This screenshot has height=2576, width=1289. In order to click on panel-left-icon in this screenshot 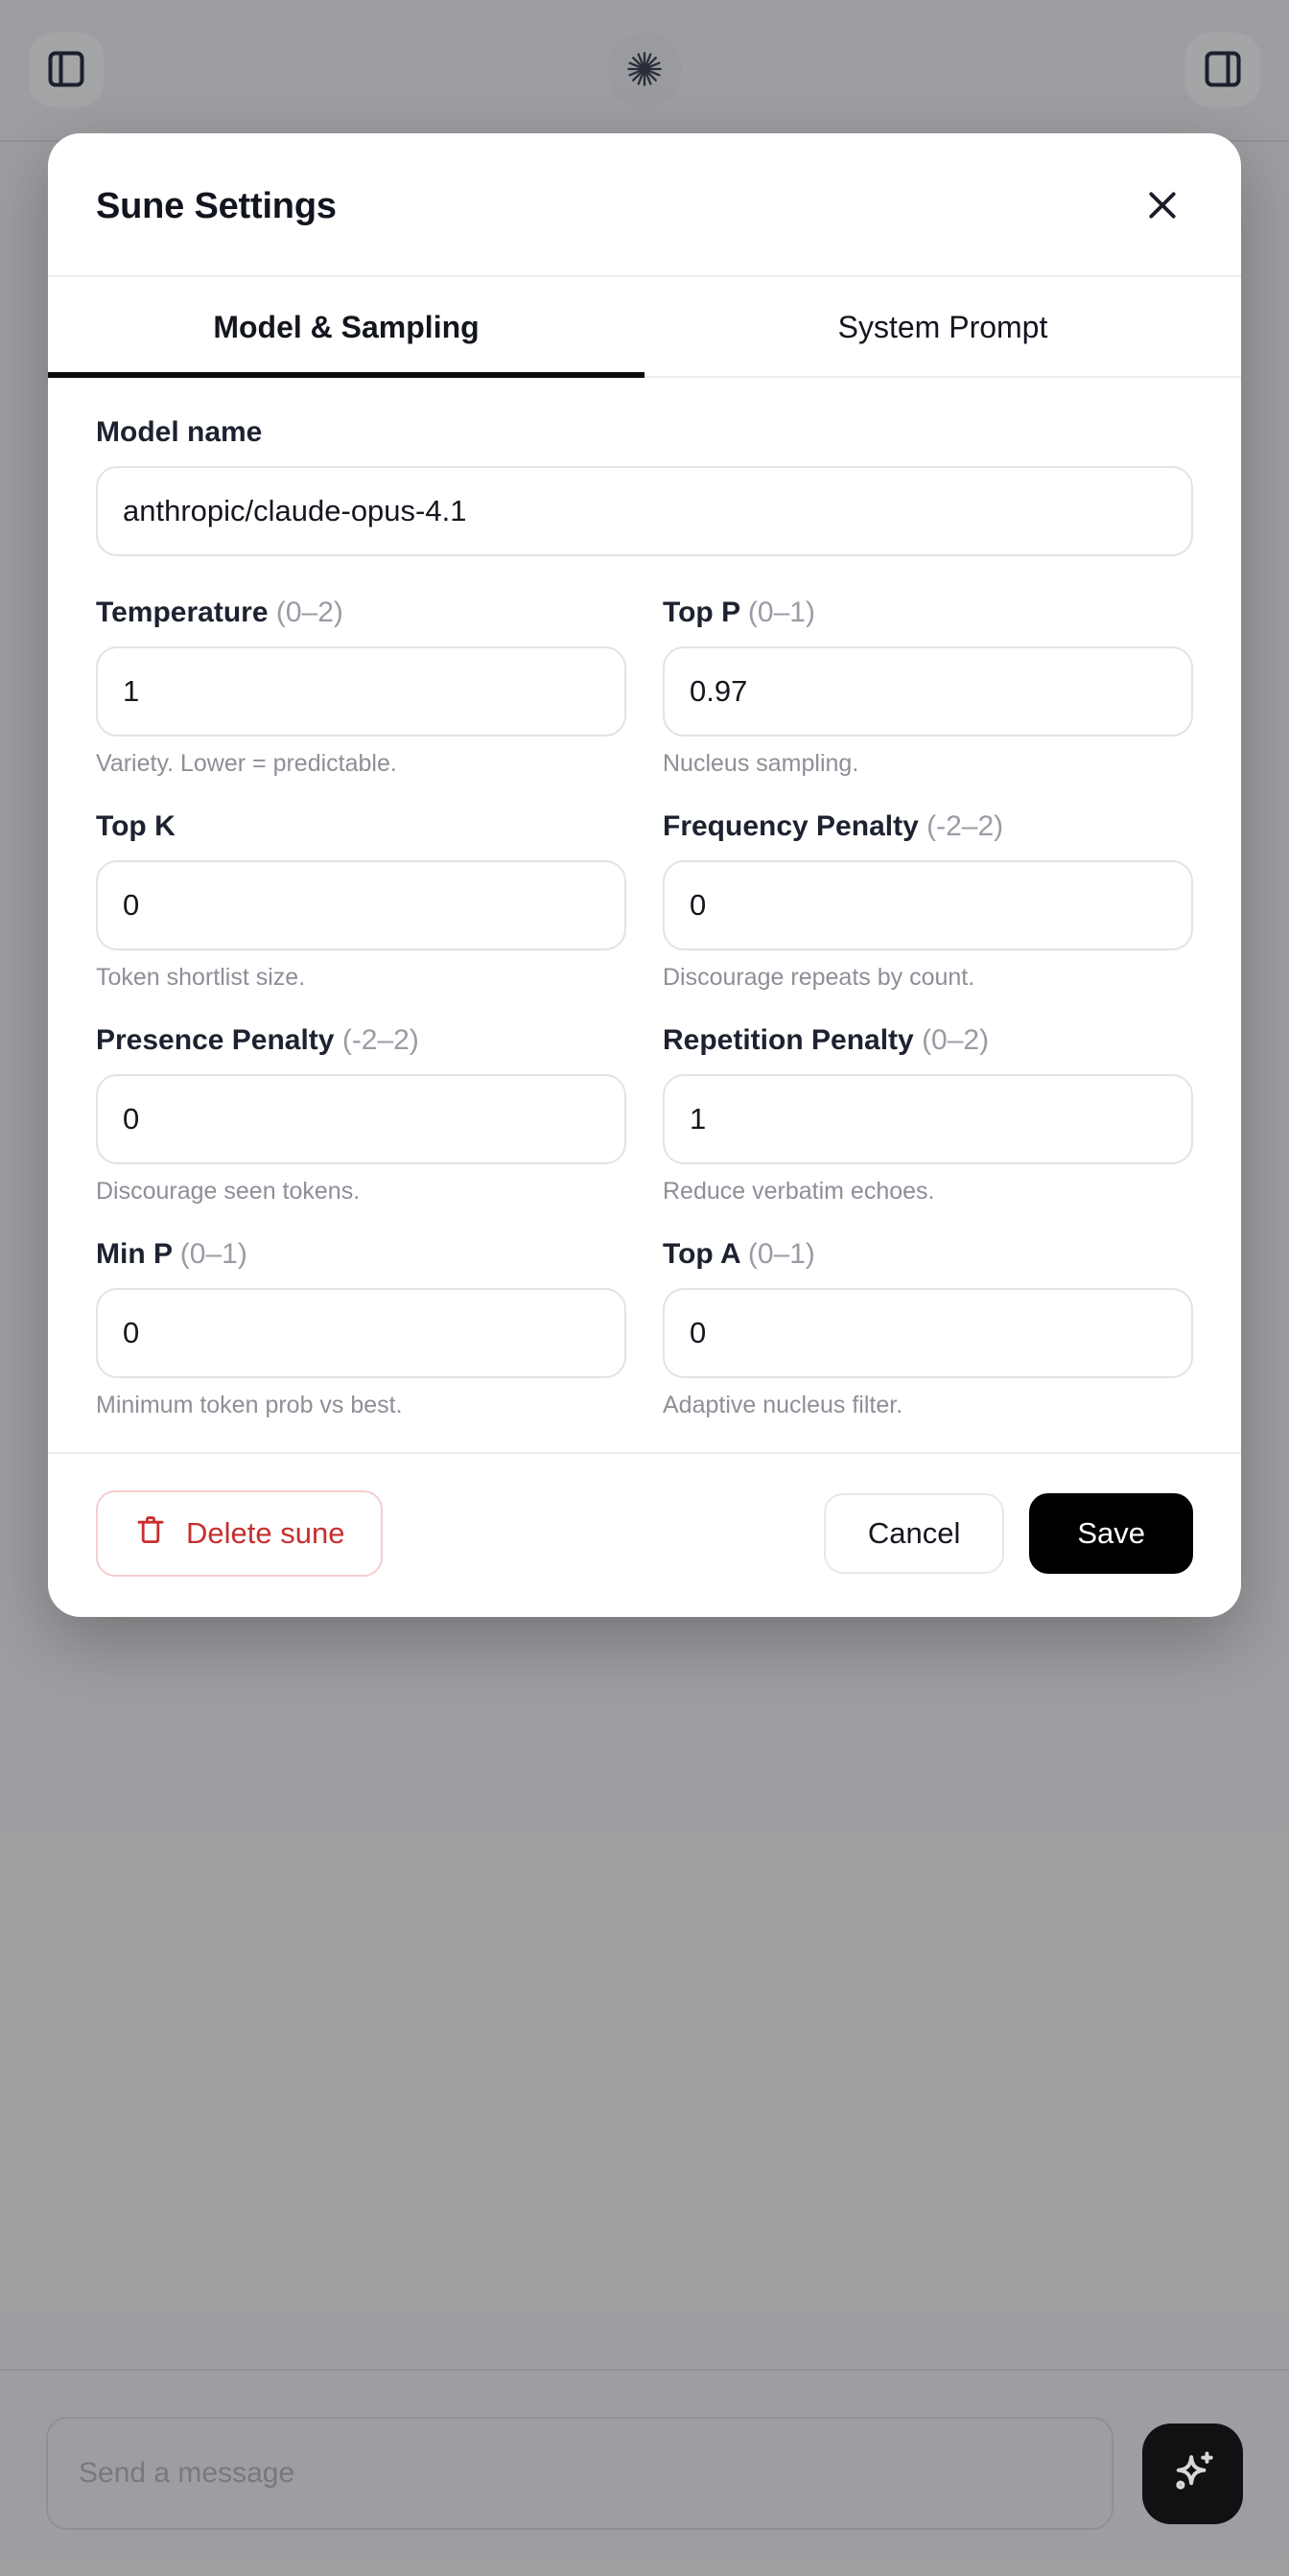, I will do `click(66, 70)`.